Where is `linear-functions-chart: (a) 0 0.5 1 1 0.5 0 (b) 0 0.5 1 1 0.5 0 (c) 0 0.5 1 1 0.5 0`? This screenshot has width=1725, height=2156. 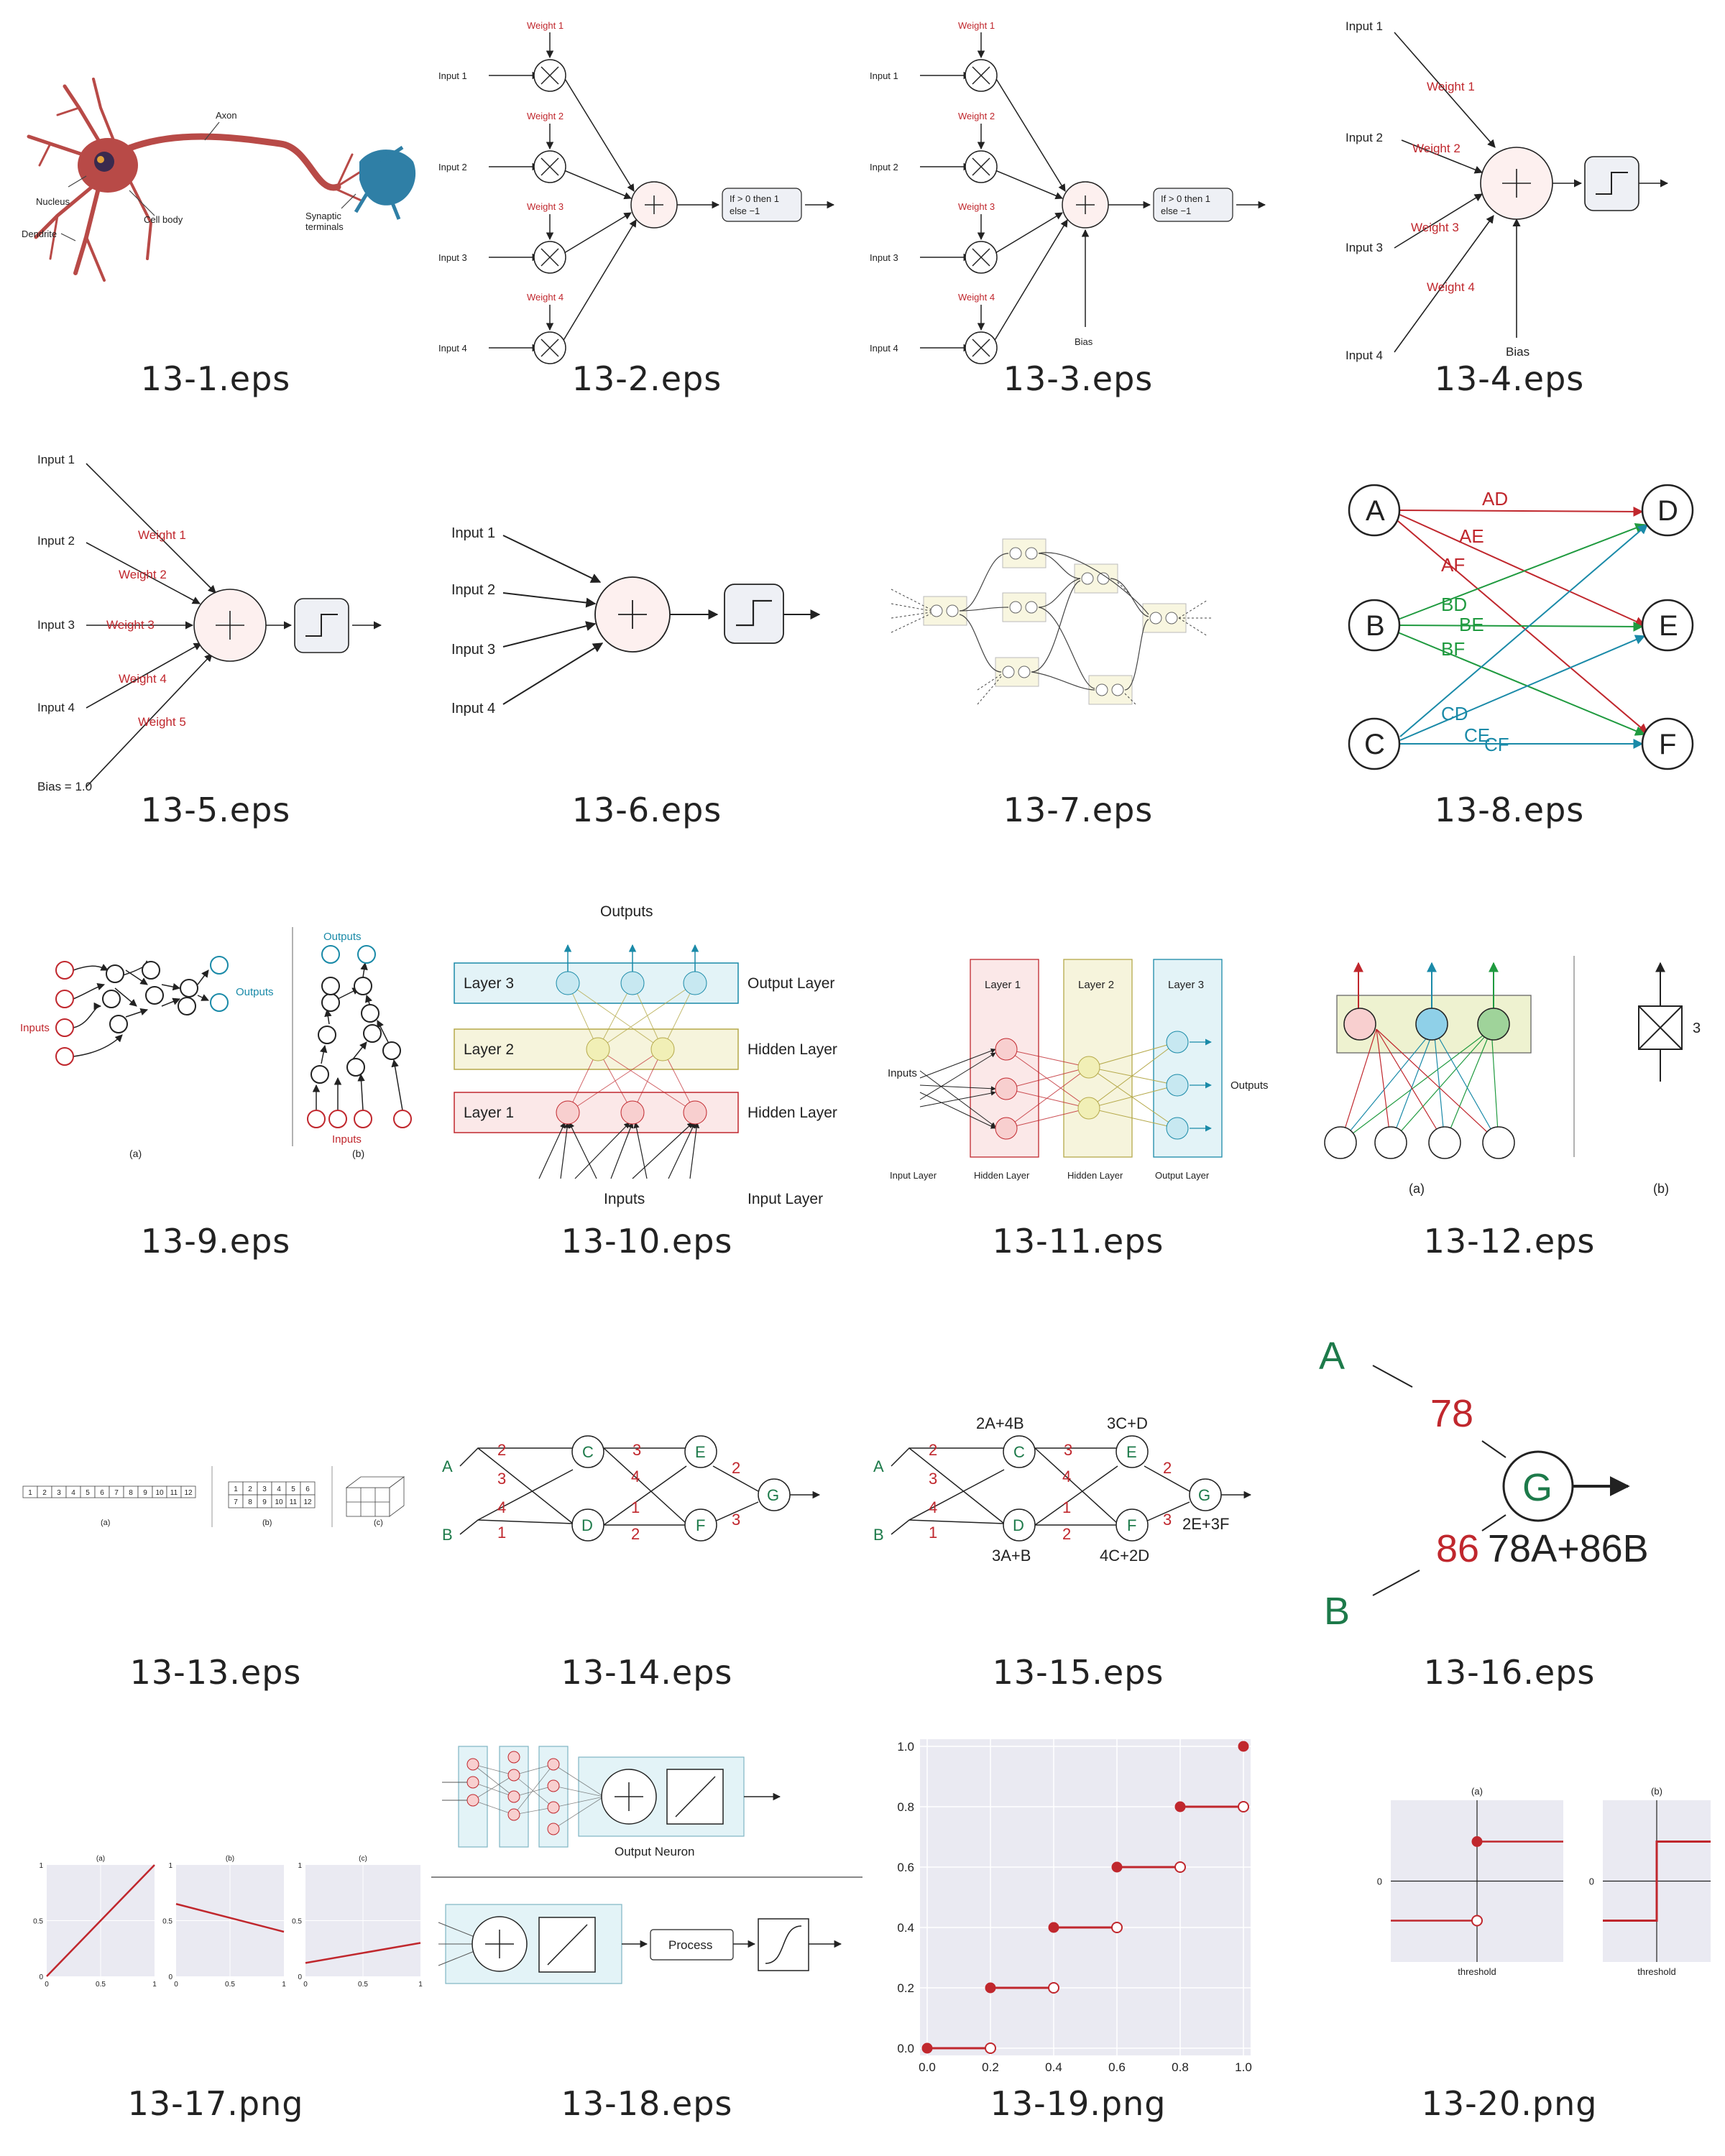 linear-functions-chart: (a) 0 0.5 1 1 0.5 0 (b) 0 0.5 1 1 0.5 0 (c) 0 0.5 1 1 0.5 0 is located at coordinates (228, 1922).